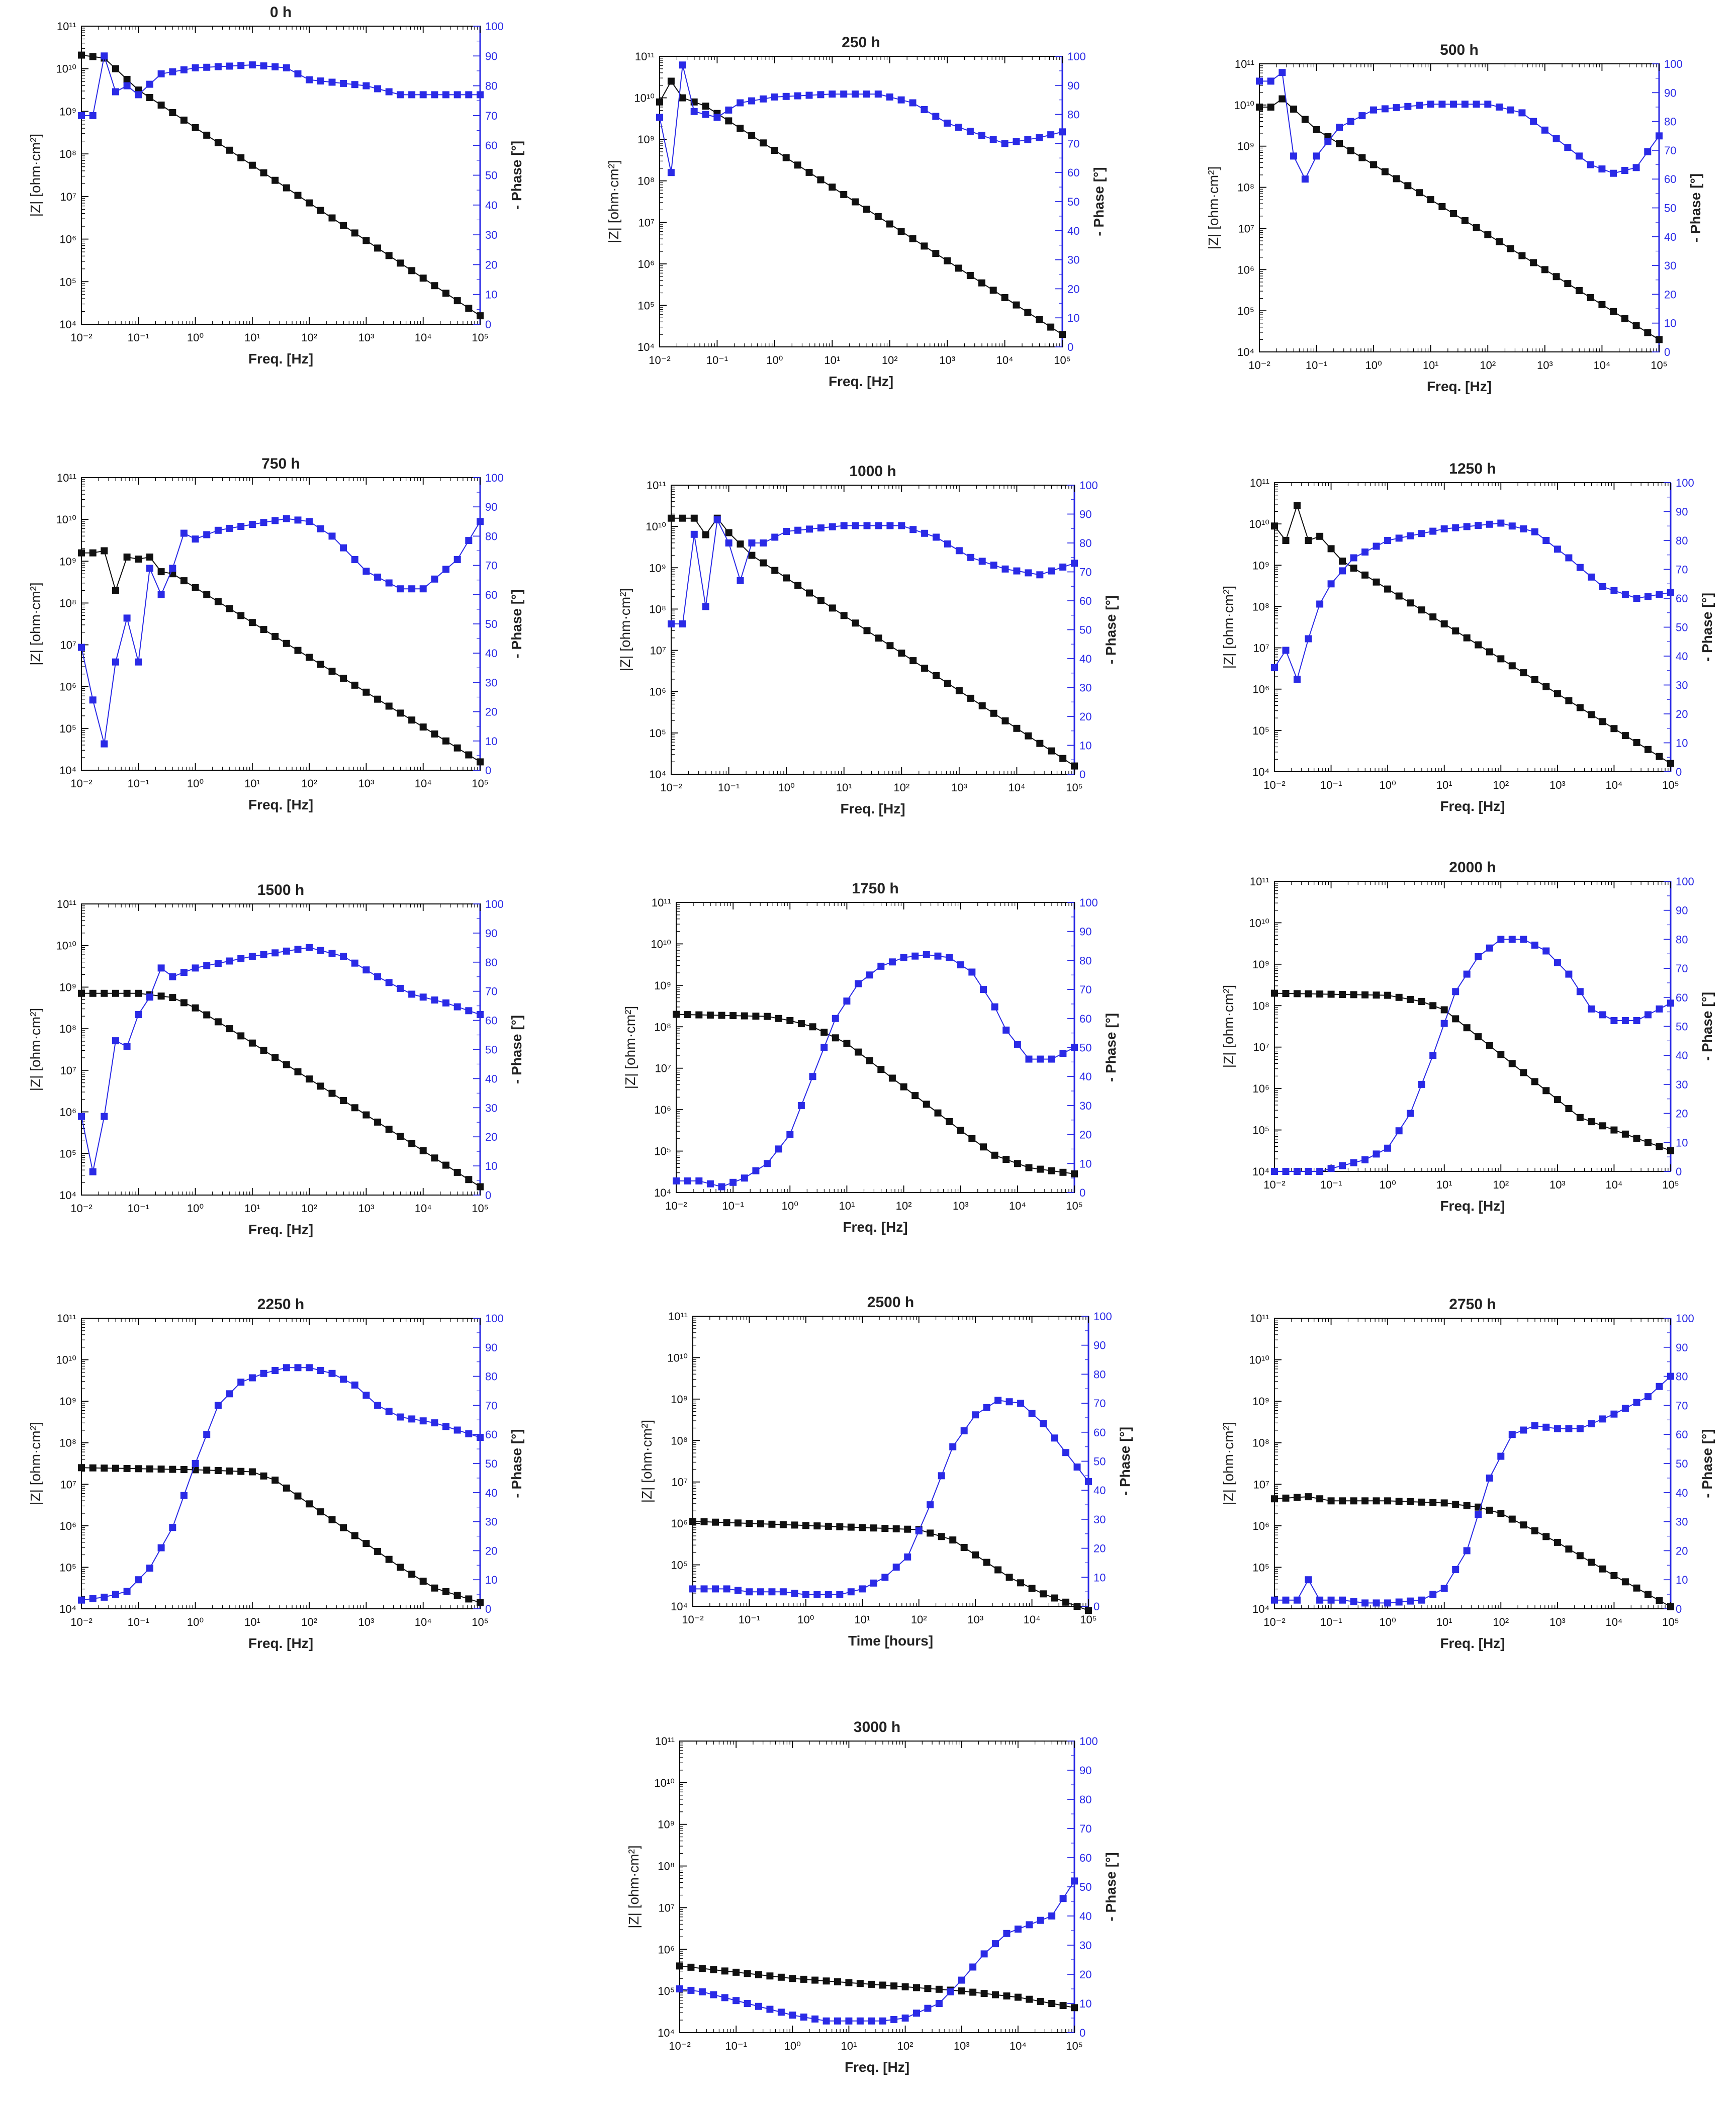 This screenshot has height=2101, width=1736. I want to click on y-tick-label: 10¹⁰, so click(1244, 105).